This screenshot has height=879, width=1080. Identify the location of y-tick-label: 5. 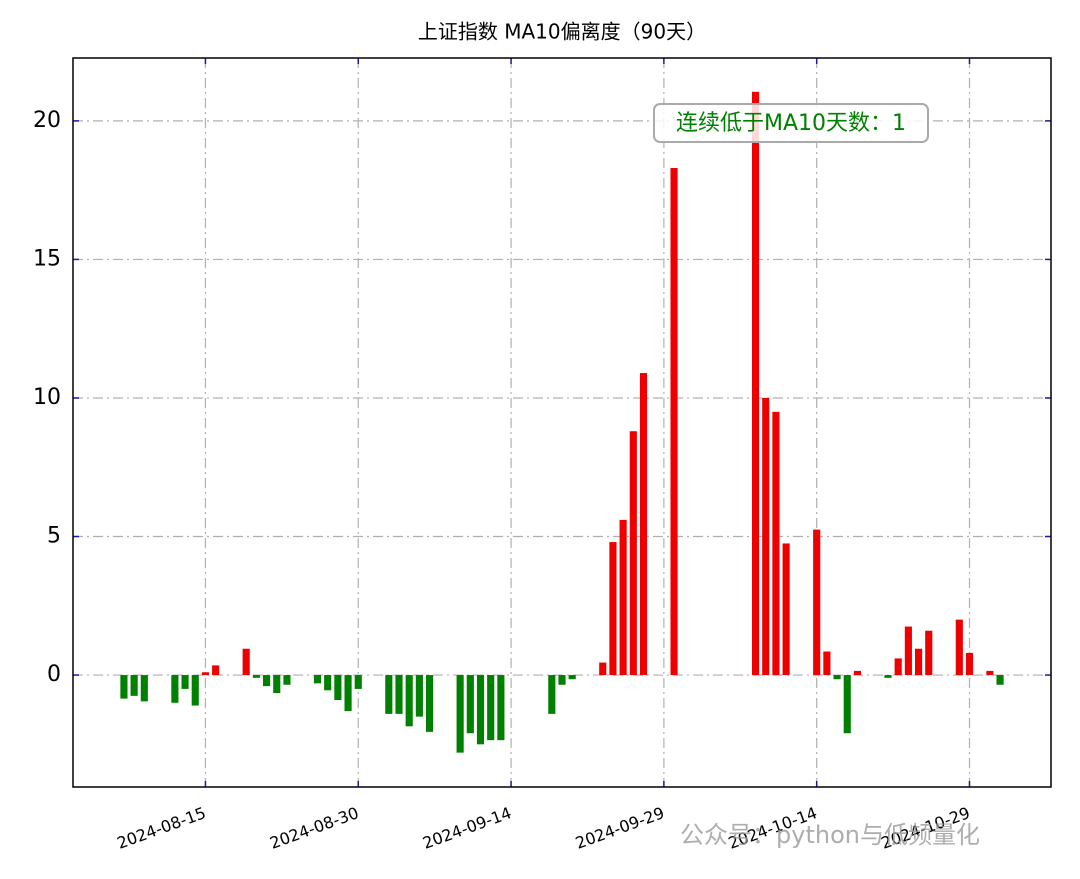
(54, 536).